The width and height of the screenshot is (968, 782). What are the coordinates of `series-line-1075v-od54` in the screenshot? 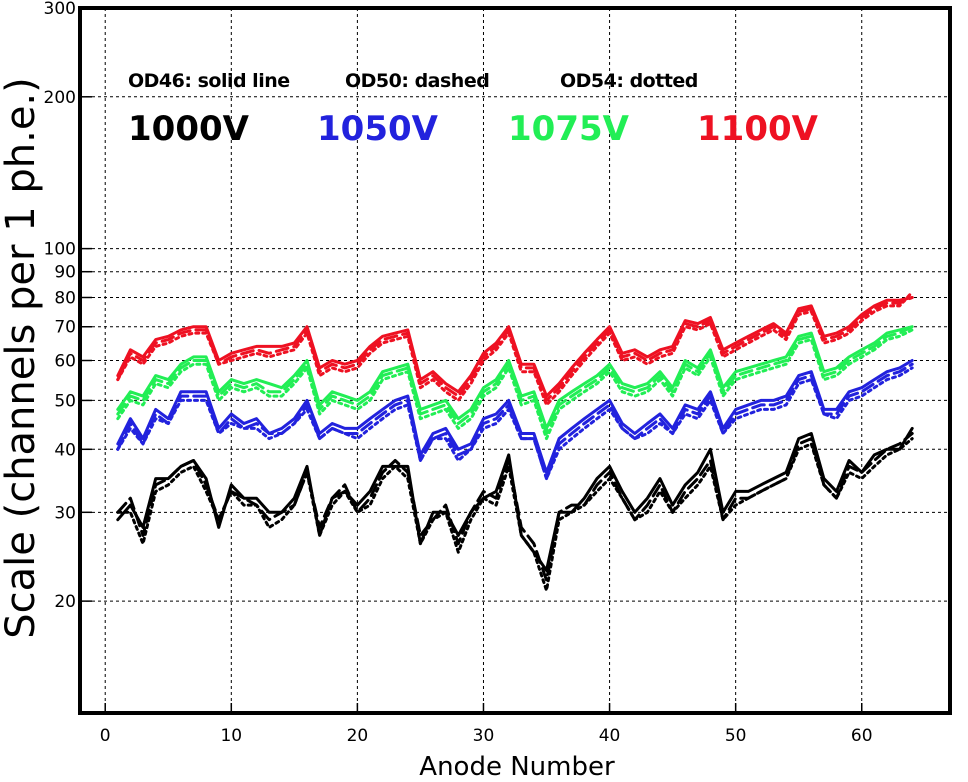 It's located at (515, 384).